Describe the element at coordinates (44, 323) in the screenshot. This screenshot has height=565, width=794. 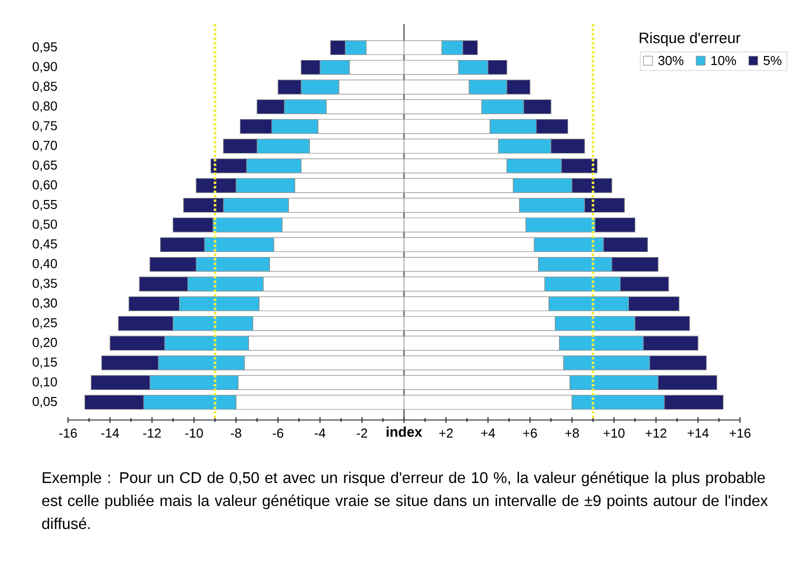
I see `y-tick-label: 0,25` at that location.